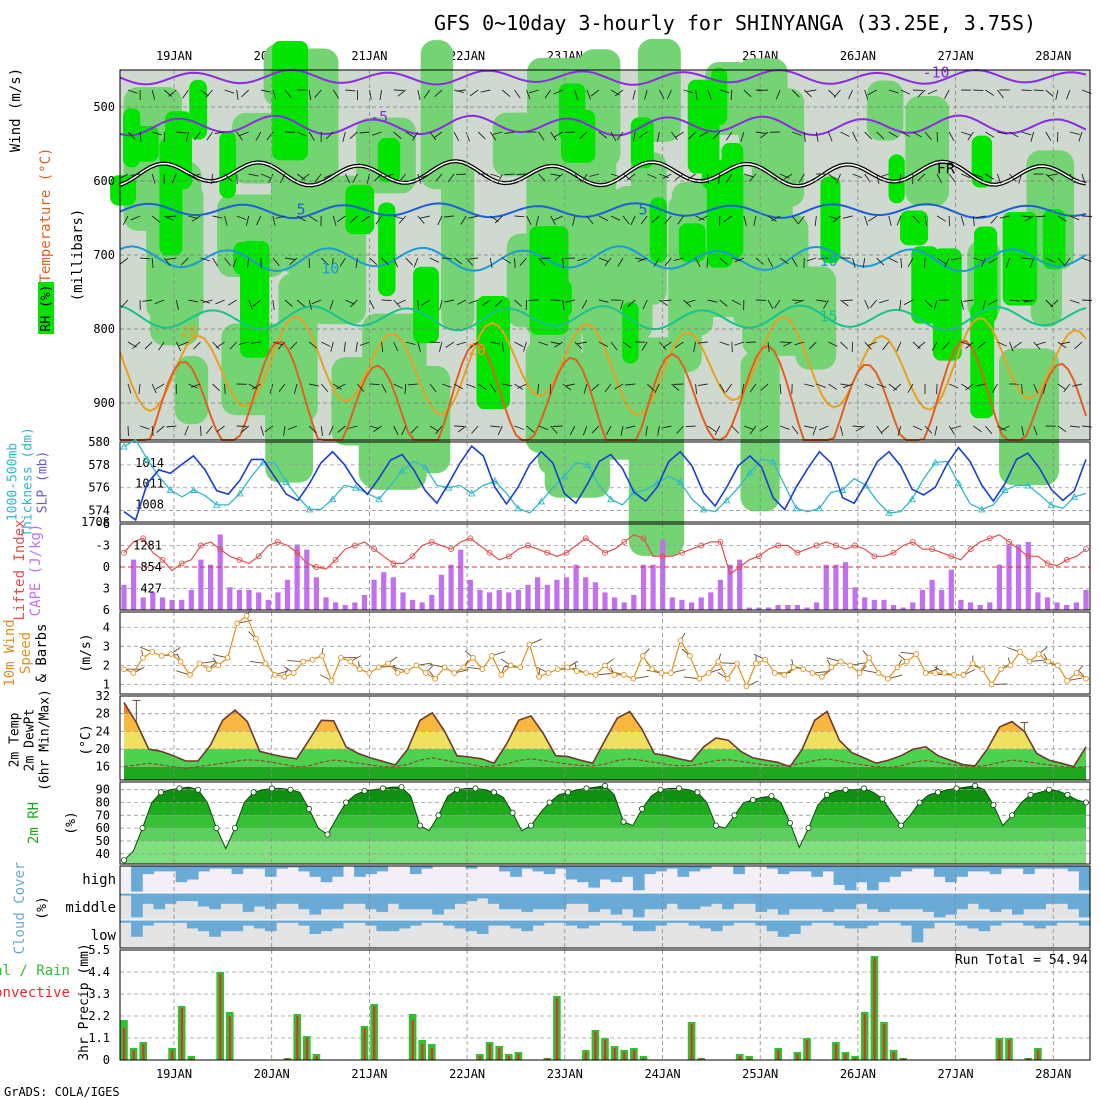 This screenshot has height=1100, width=1100. What do you see at coordinates (546, 651) in the screenshot?
I see `wind10m-panel: 1 2 3 4 10m Wind Speed & Barbs (m/s)` at bounding box center [546, 651].